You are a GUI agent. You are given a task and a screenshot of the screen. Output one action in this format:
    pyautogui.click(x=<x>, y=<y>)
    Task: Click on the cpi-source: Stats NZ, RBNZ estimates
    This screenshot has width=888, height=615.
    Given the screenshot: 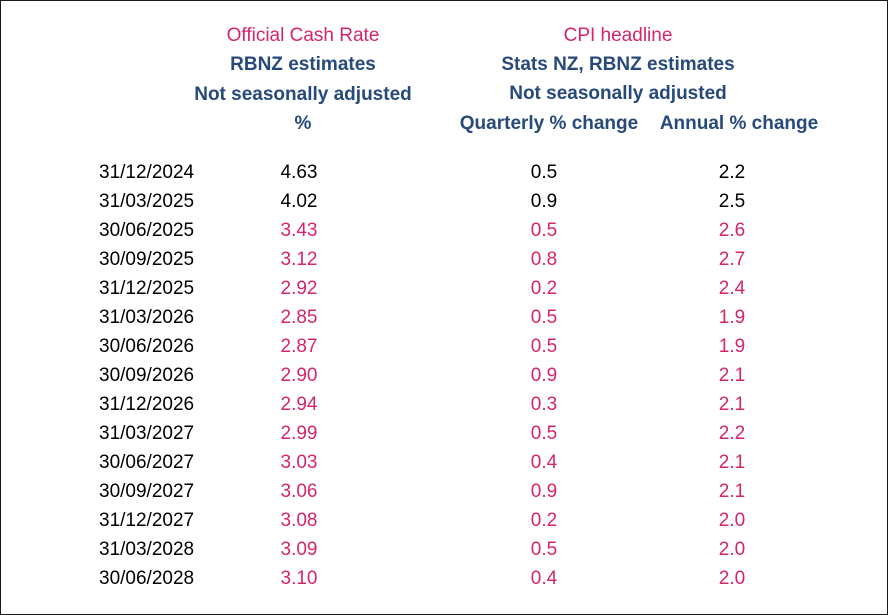 What is the action you would take?
    pyautogui.click(x=618, y=64)
    